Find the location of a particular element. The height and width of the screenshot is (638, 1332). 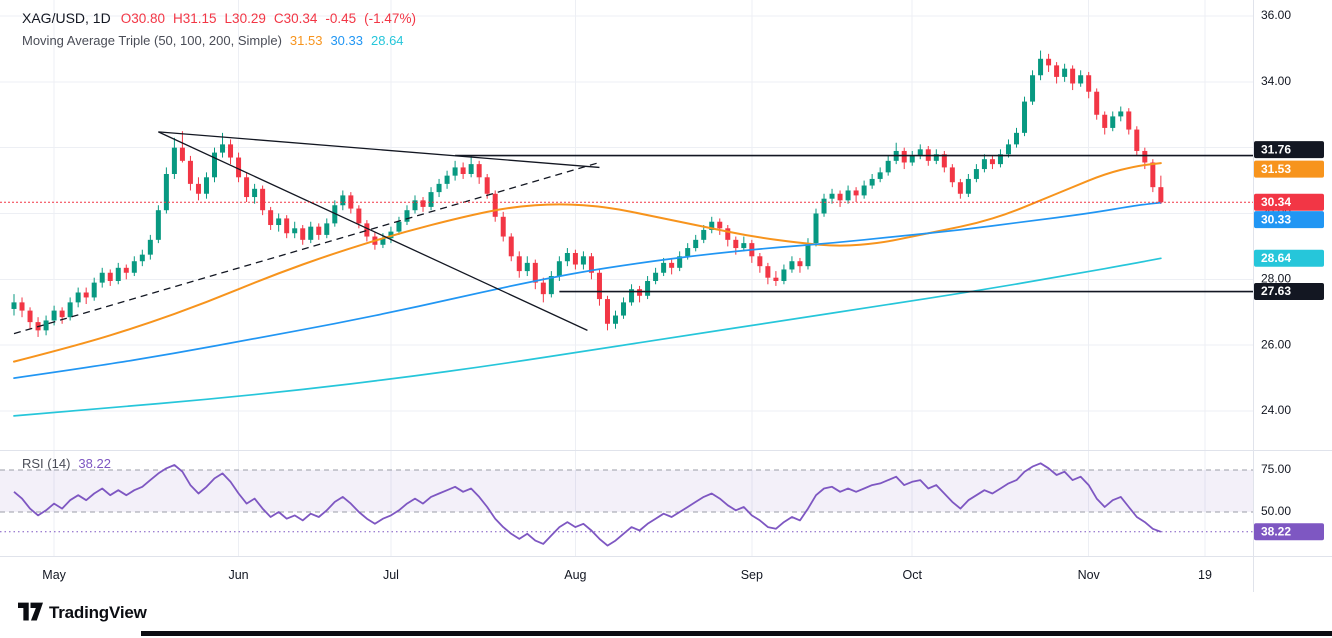

svg-text: 30.33 is located at coordinates (1276, 219).